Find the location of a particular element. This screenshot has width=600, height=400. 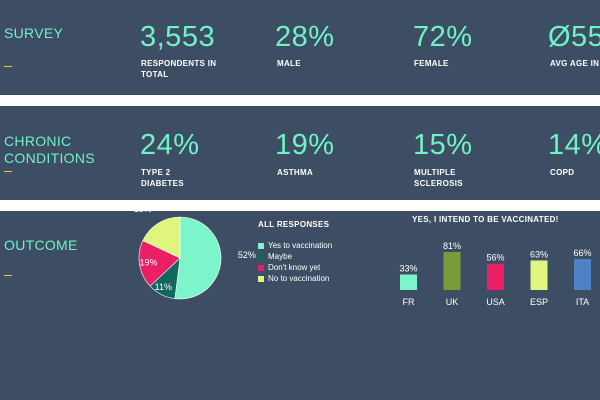

survey-dash is located at coordinates (8, 66).